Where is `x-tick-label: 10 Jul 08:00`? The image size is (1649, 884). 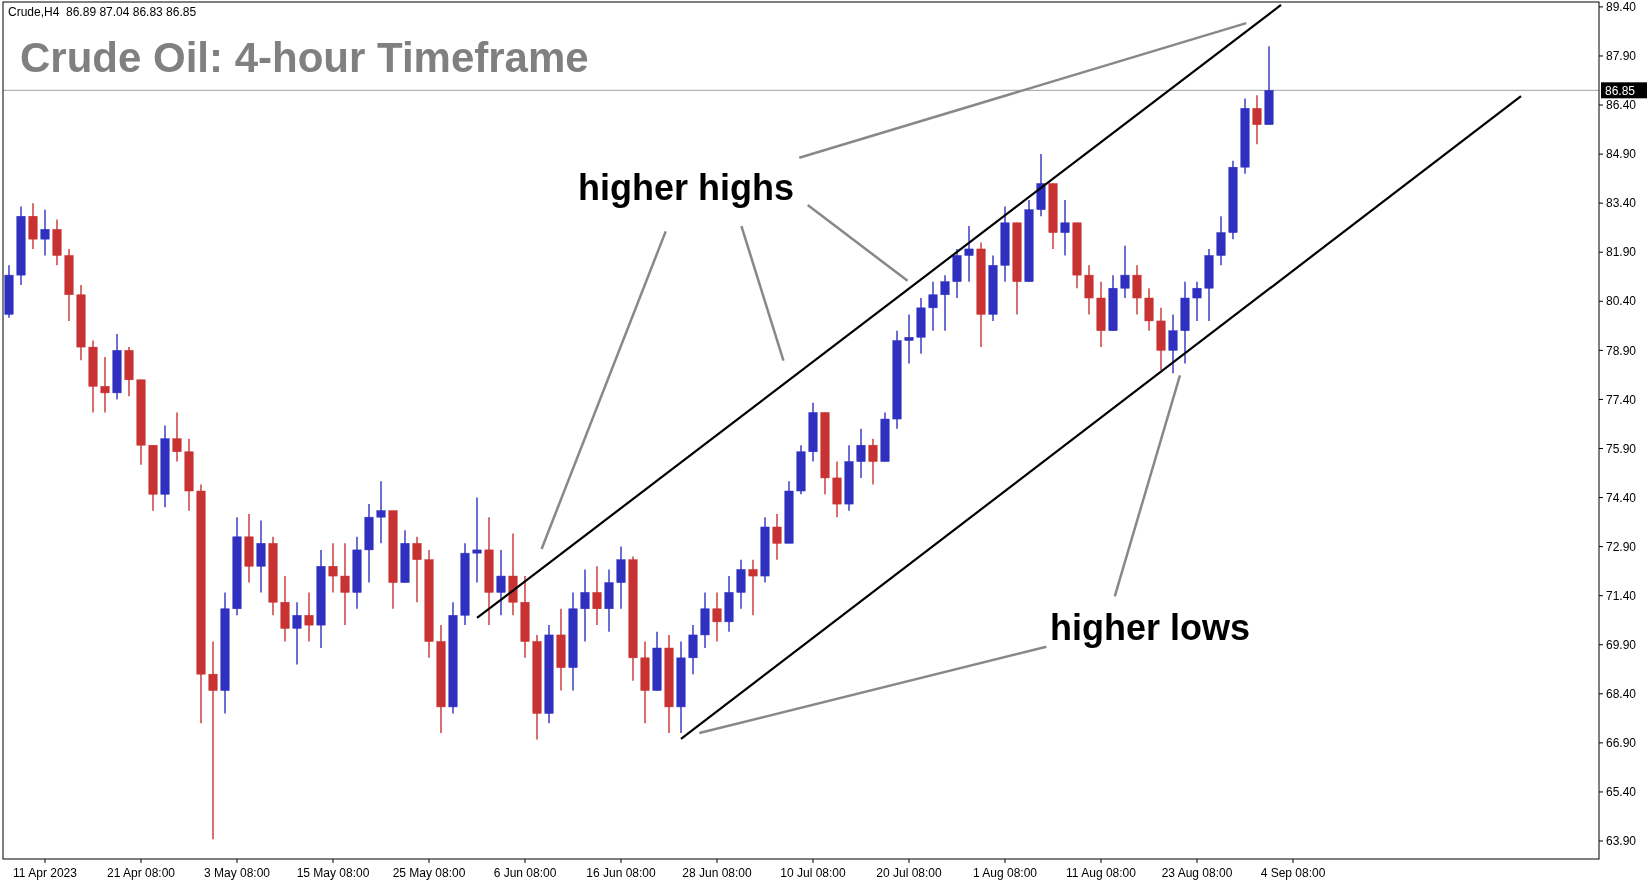 x-tick-label: 10 Jul 08:00 is located at coordinates (813, 873).